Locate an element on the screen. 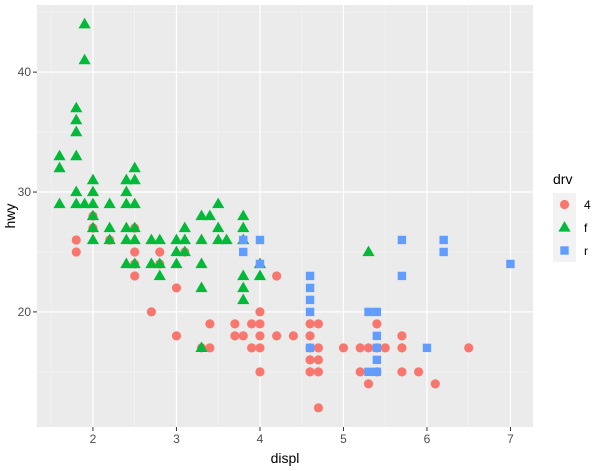 The image size is (599, 471). y-axis: 20 30 40 is located at coordinates (27, 192).